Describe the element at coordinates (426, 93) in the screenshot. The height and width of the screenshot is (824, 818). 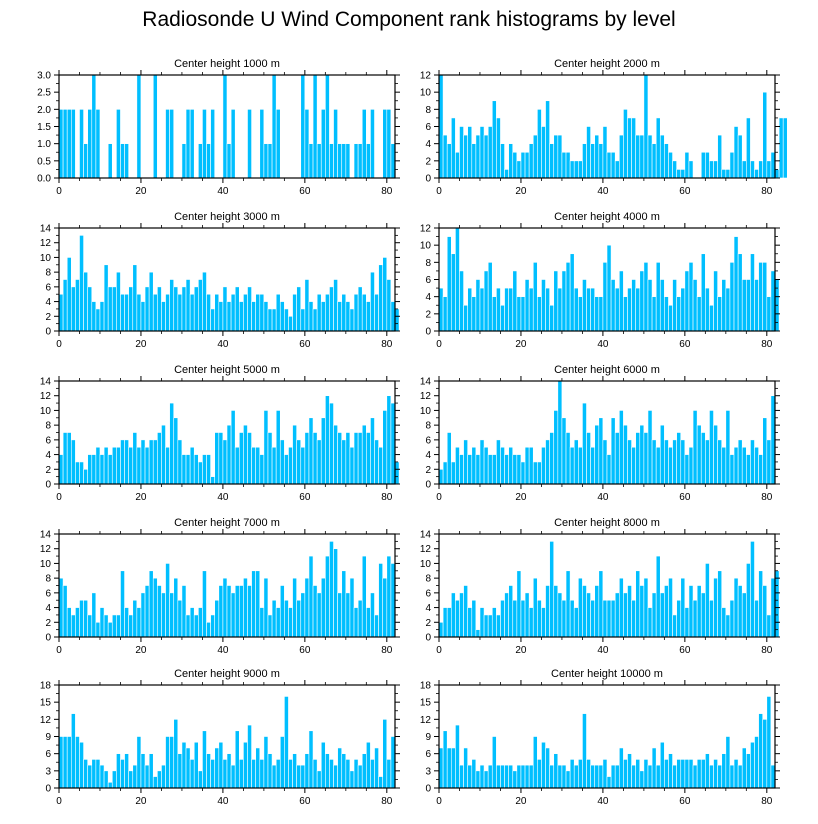
I see `y-tick-label: 10` at that location.